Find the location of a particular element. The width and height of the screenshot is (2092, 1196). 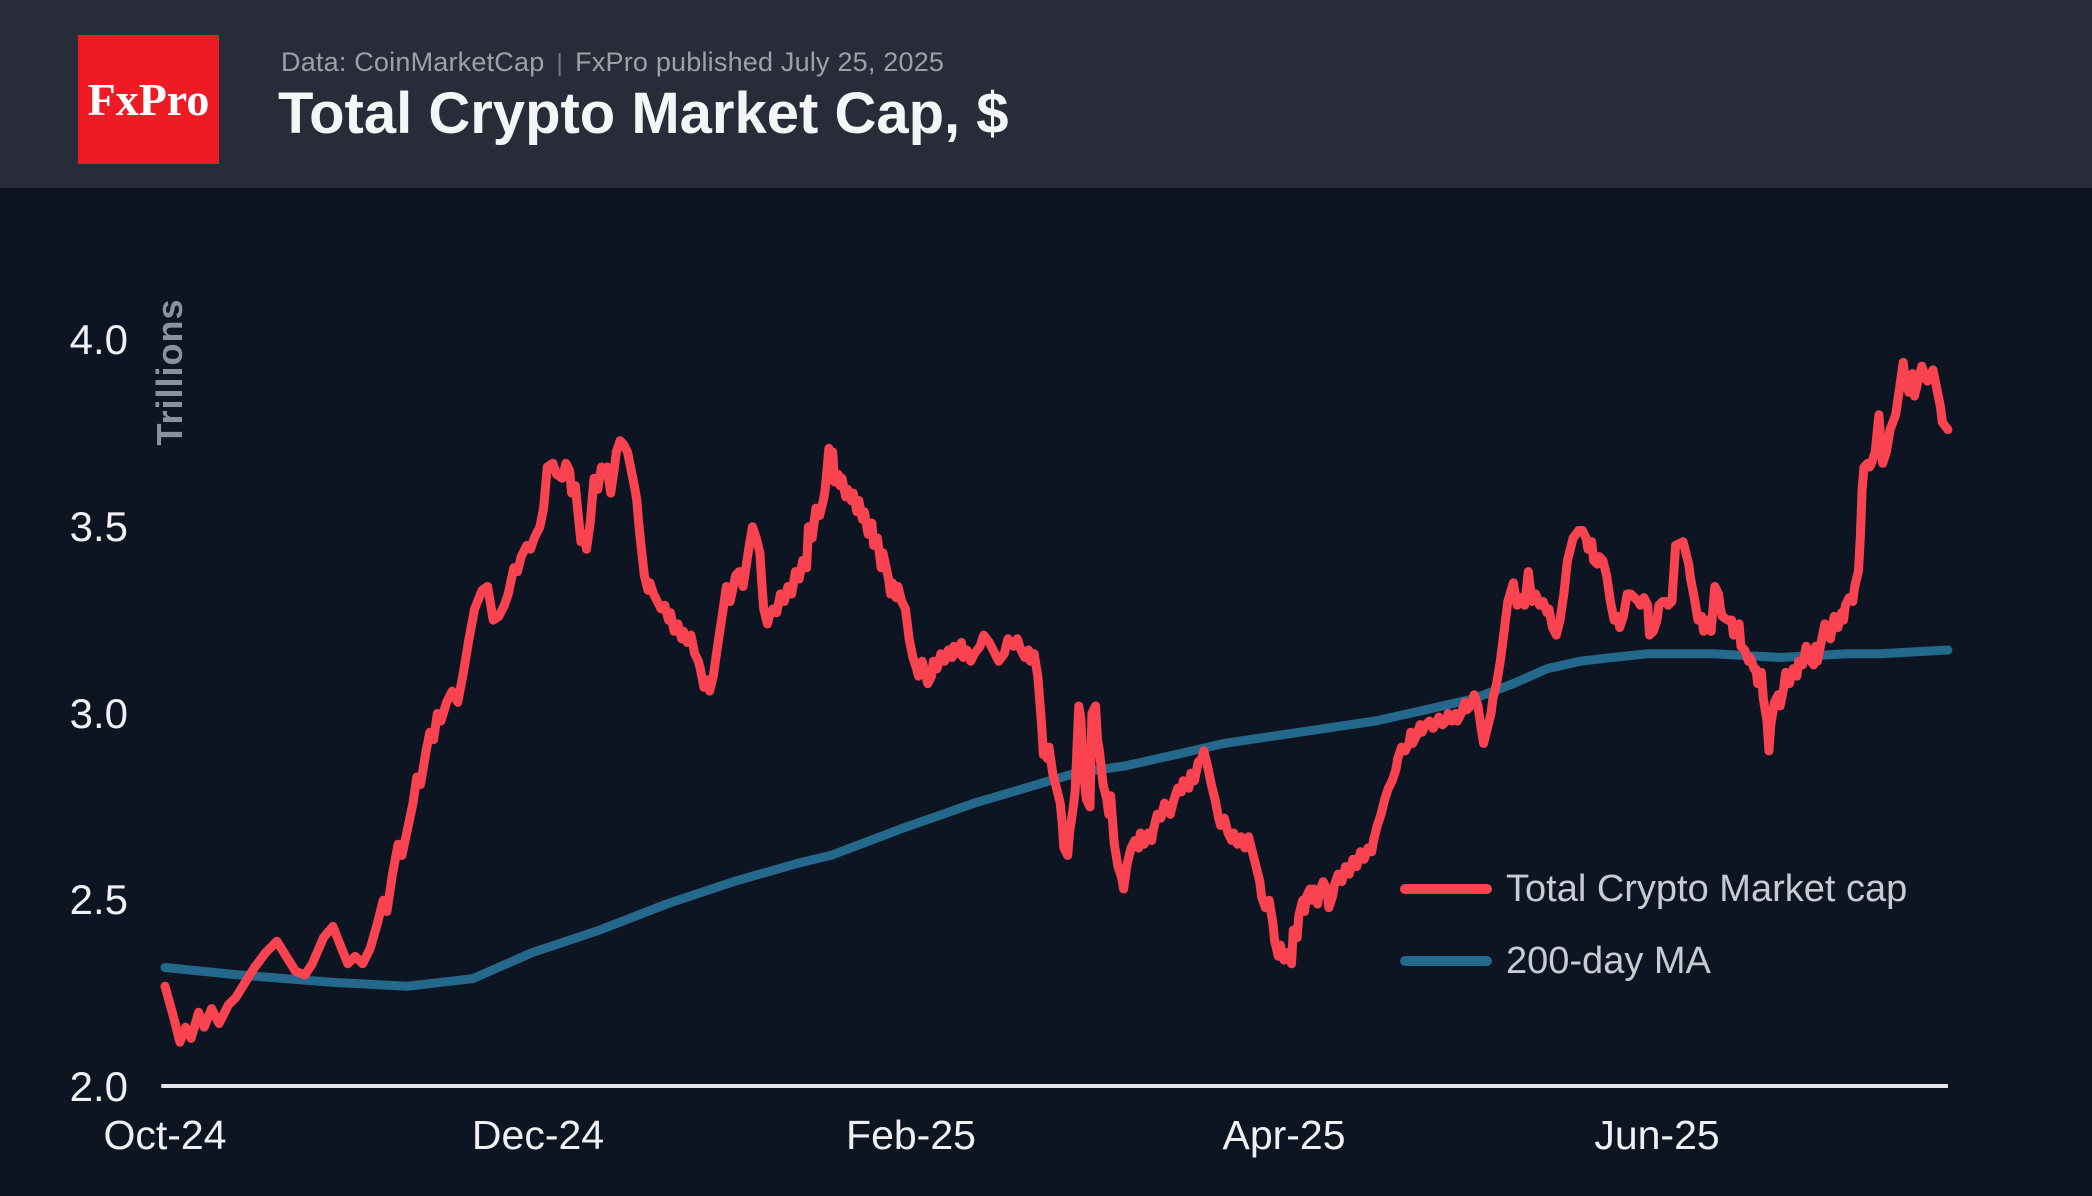

market-cap-line-swatch is located at coordinates (1446, 889).